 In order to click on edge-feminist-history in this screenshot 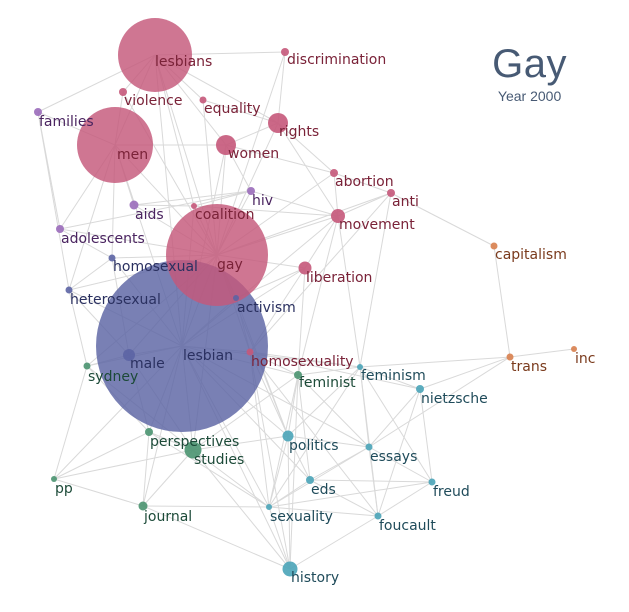, I will do `click(294, 472)`.